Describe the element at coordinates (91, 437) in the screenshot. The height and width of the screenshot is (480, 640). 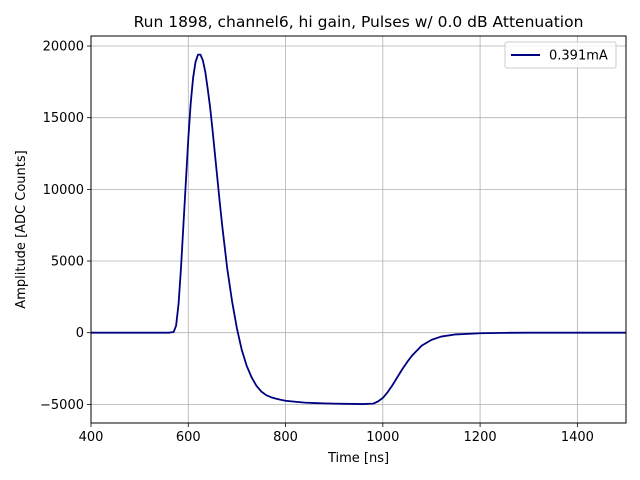
I see `x-tick-label: 400` at that location.